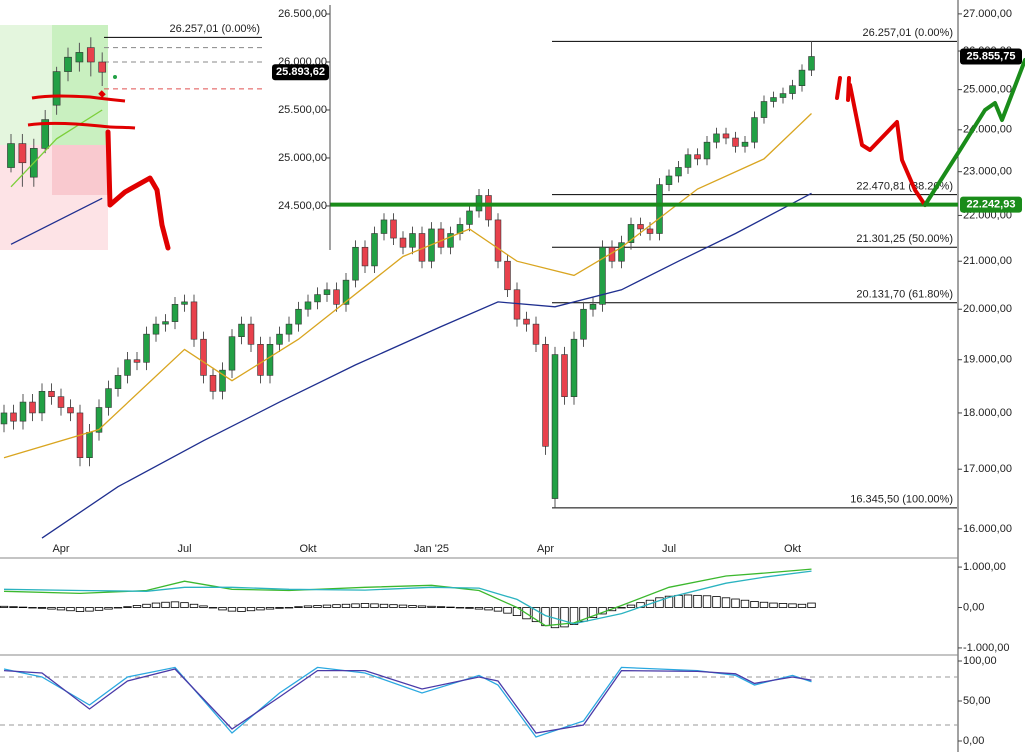 The image size is (1025, 752). I want to click on y-tick-label: 16.000,00, so click(987, 529).